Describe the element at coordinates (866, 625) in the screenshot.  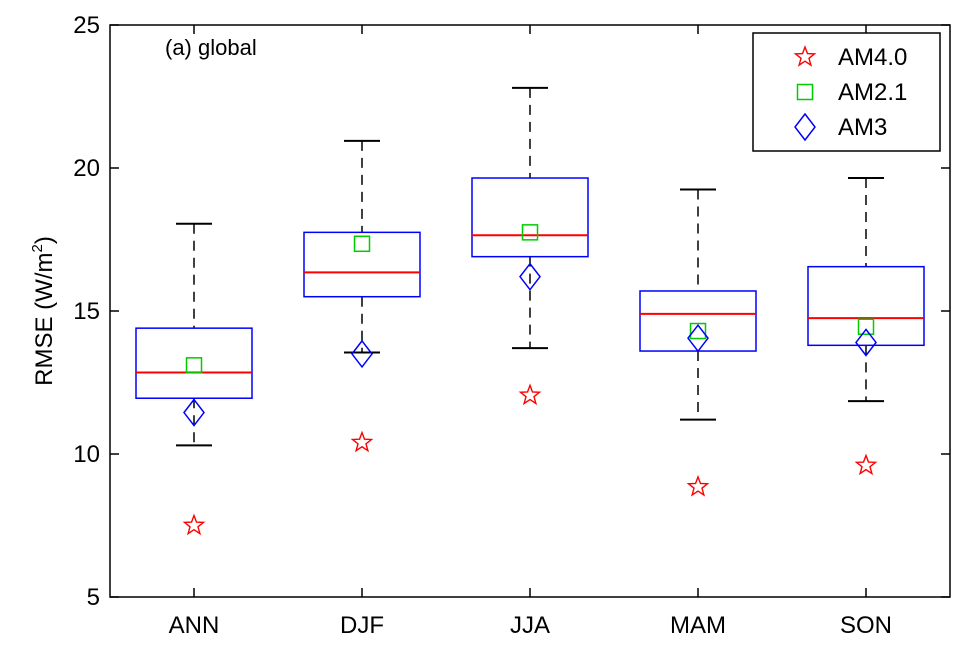
I see `x-tick-label: SON` at that location.